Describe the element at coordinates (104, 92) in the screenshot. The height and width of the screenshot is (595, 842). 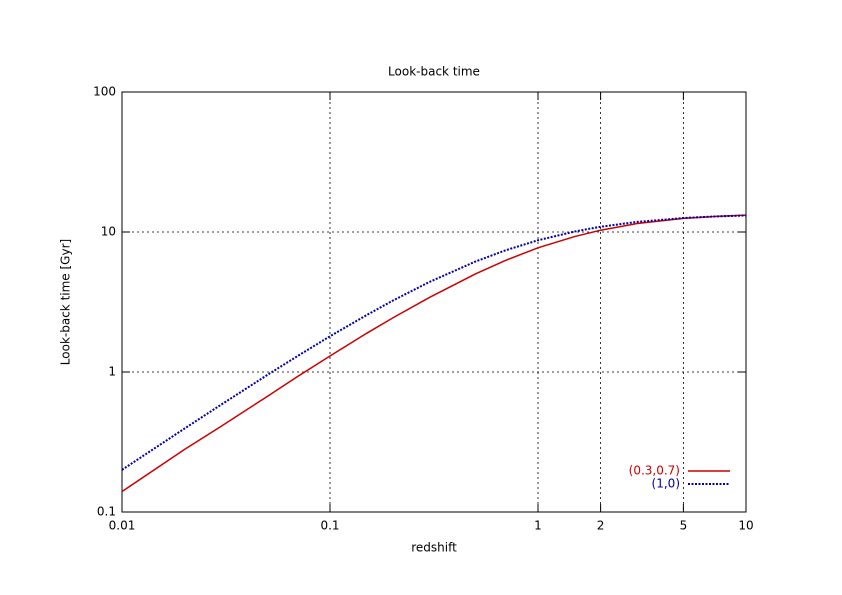
I see `y-tick-label: 100` at that location.